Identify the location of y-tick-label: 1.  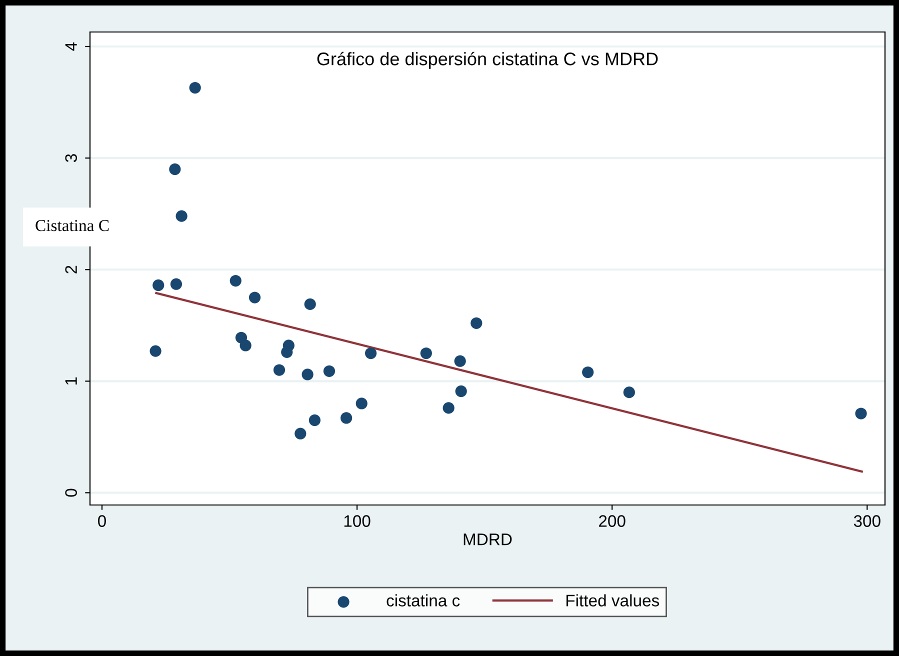
(71, 381).